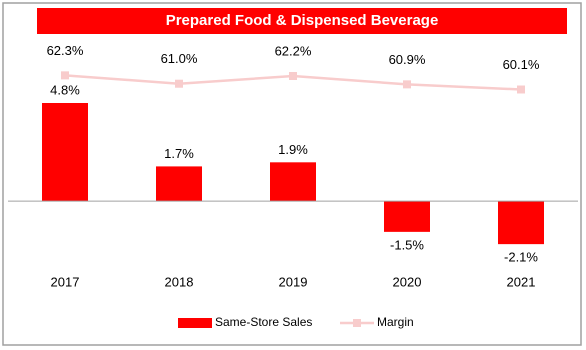 Image resolution: width=586 pixels, height=350 pixels. What do you see at coordinates (65, 281) in the screenshot?
I see `x-tick-label: 2017` at bounding box center [65, 281].